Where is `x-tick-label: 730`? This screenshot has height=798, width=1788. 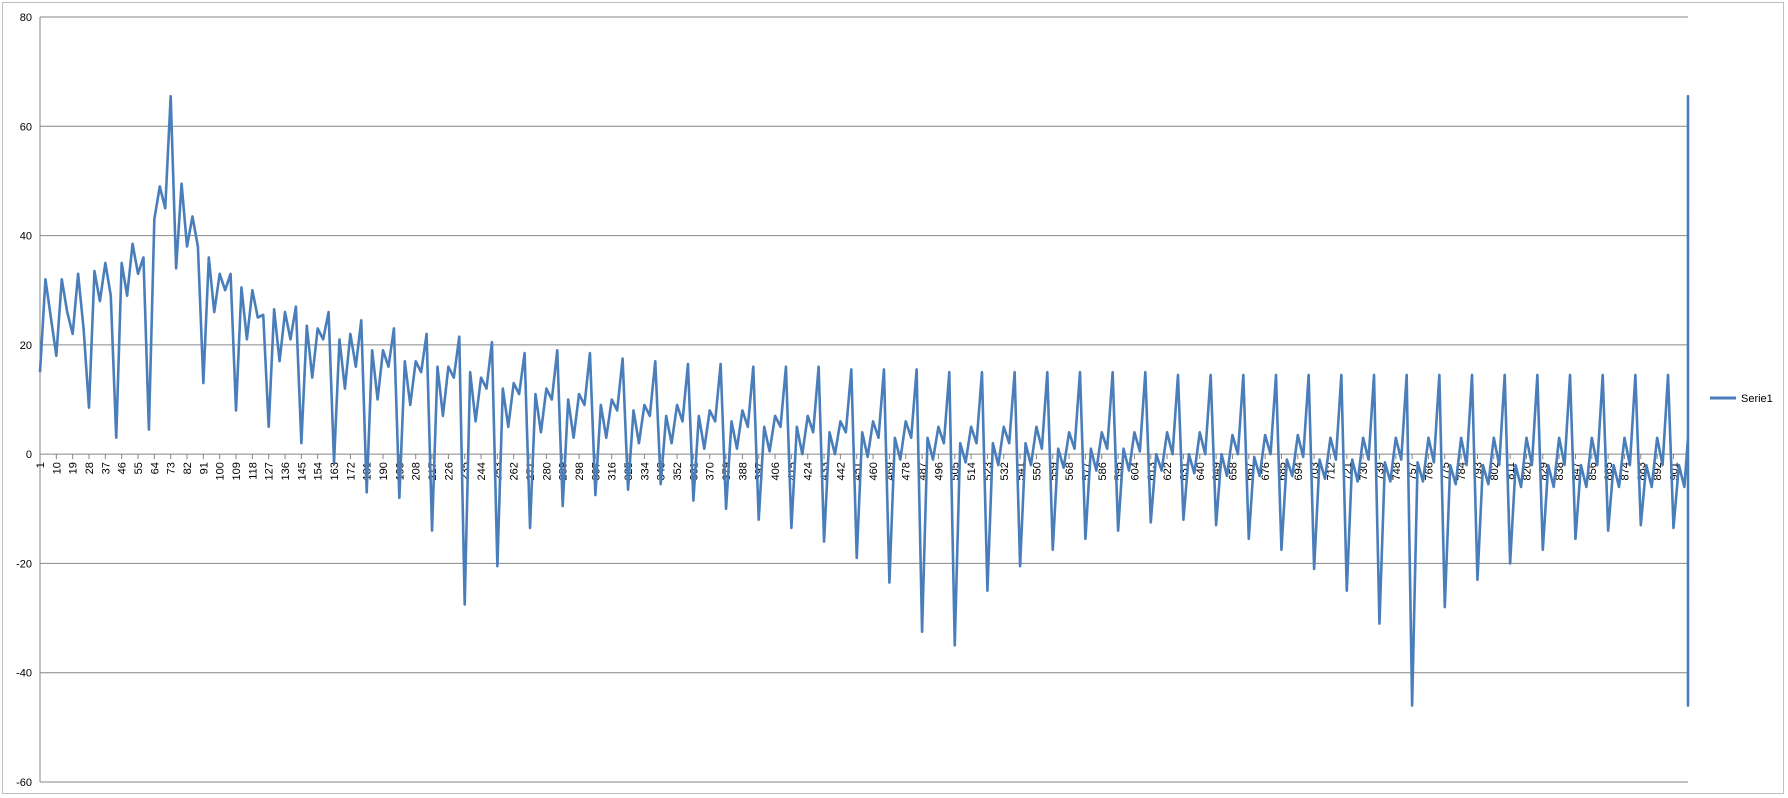 x-tick-label: 730 is located at coordinates (1364, 471).